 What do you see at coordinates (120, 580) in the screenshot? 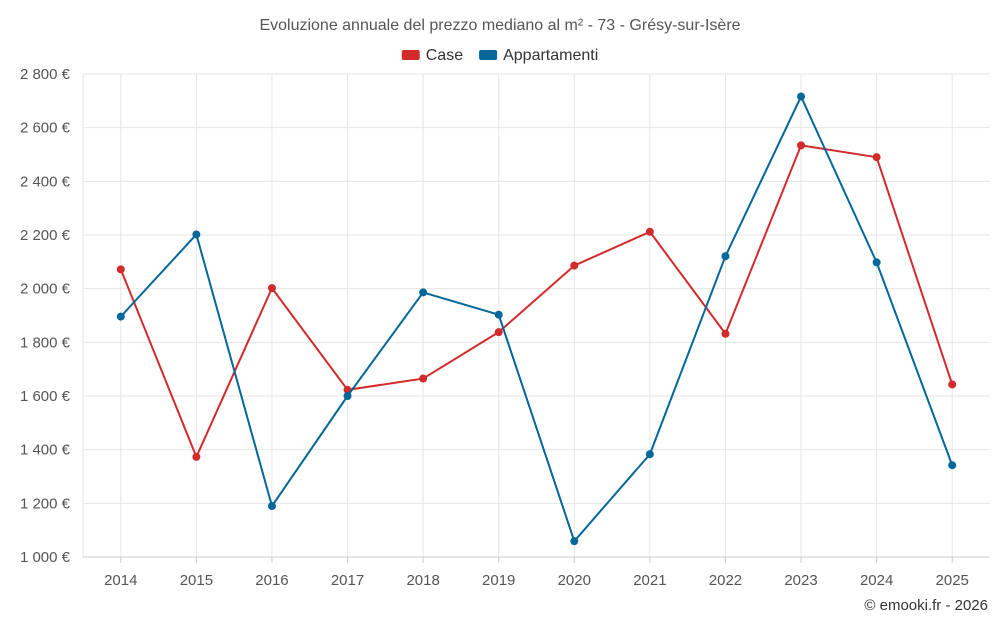
I see `x-tick-label: 2014` at bounding box center [120, 580].